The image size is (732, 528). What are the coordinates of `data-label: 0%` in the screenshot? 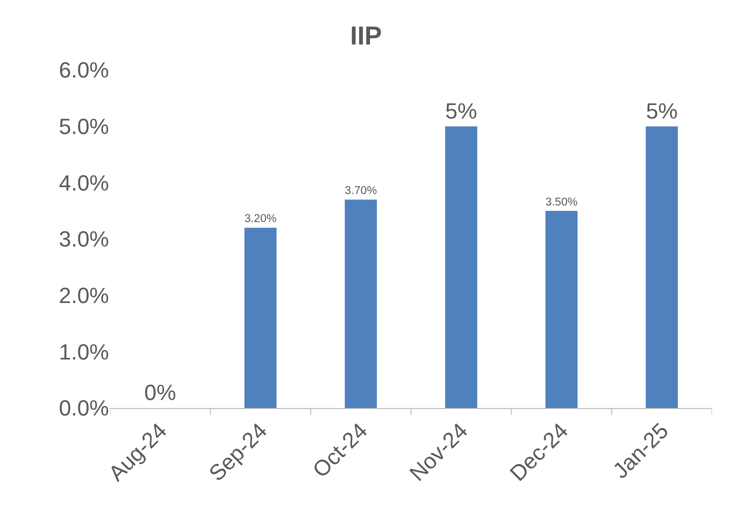 It's located at (160, 392).